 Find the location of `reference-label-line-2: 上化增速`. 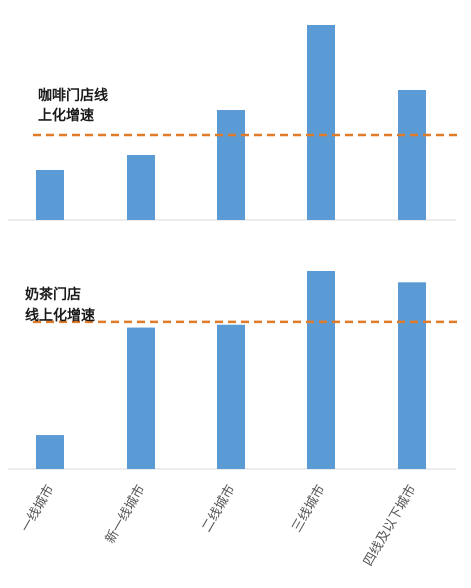

reference-label-line-2: 上化增速 is located at coordinates (66, 115).